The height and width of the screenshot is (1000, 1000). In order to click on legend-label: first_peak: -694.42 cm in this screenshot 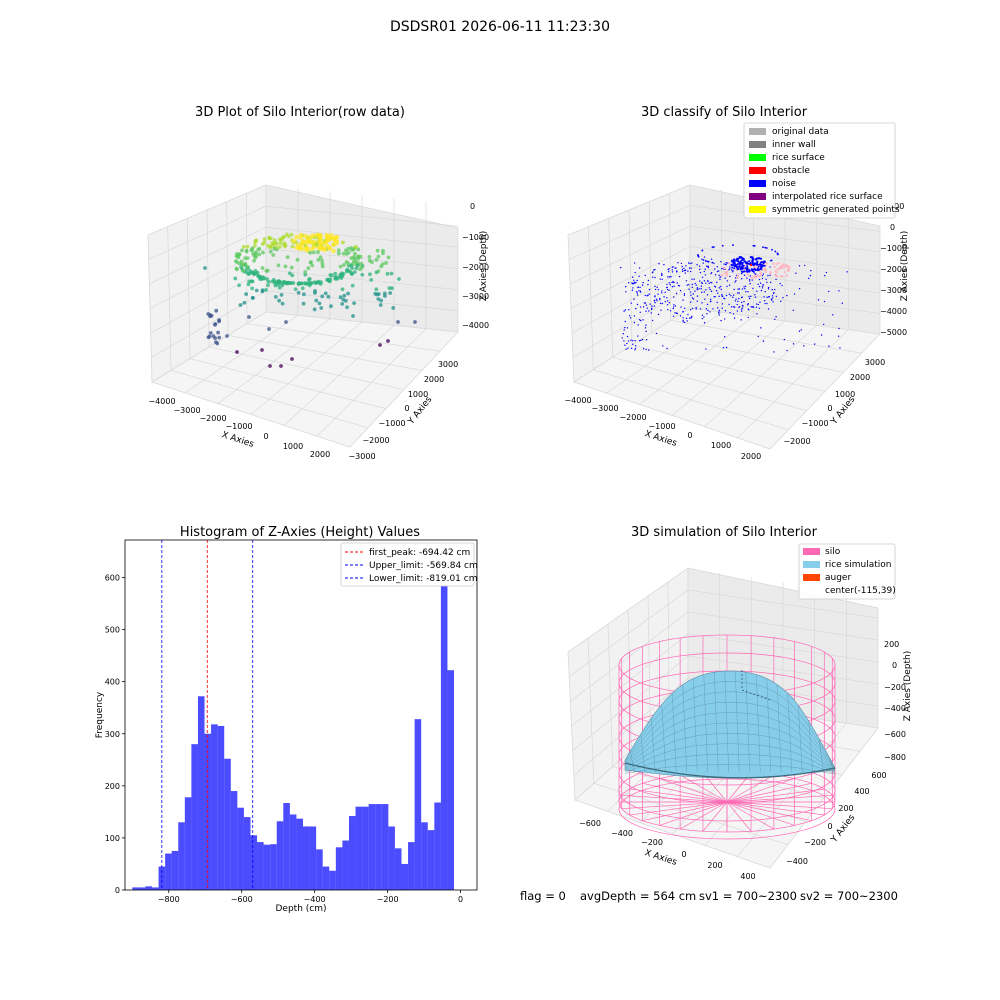, I will do `click(419, 553)`.